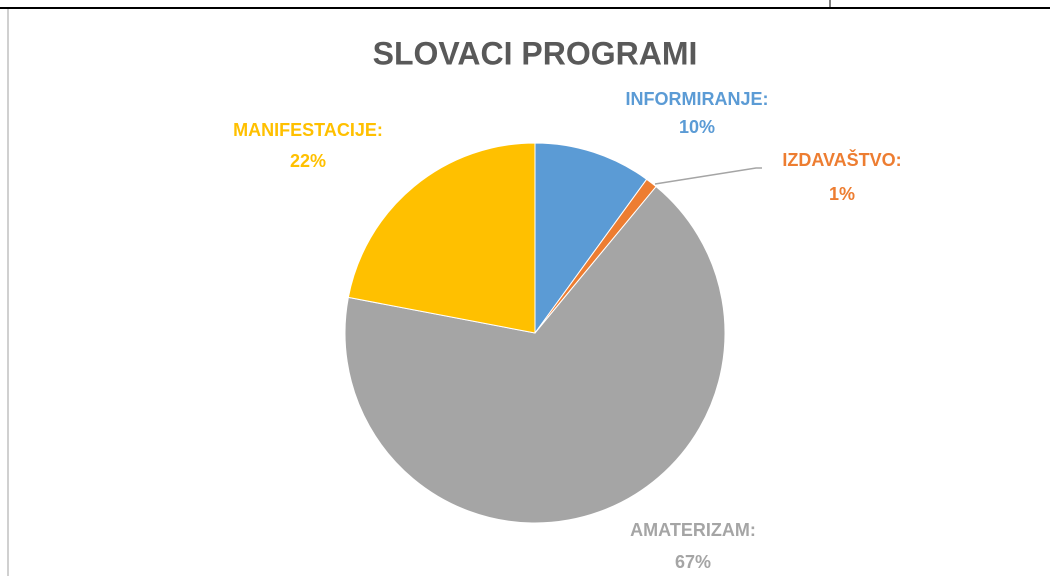 This screenshot has height=576, width=1050. What do you see at coordinates (535, 53) in the screenshot?
I see `chart-title: SLOVACI PROGRAMI` at bounding box center [535, 53].